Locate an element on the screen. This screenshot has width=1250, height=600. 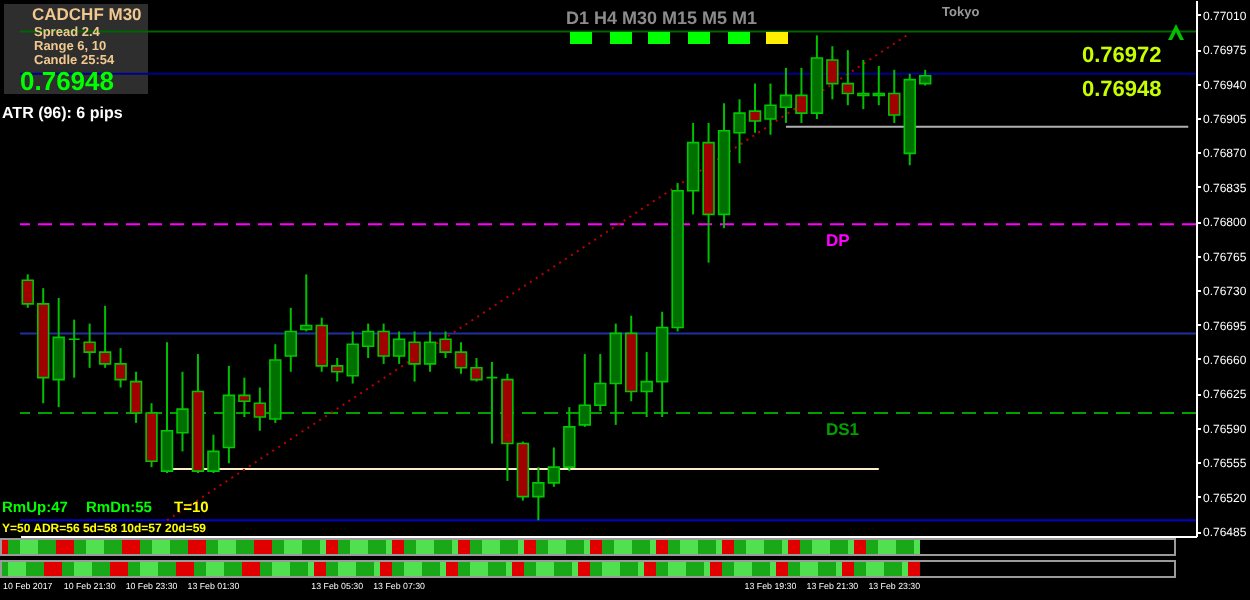
annotation: D1 H4 M30 M15 M5 M1 is located at coordinates (662, 18).